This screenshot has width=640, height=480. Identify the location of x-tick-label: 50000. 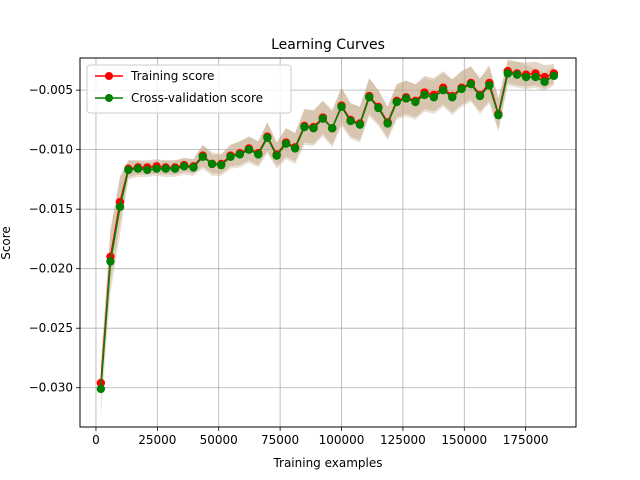
(219, 440).